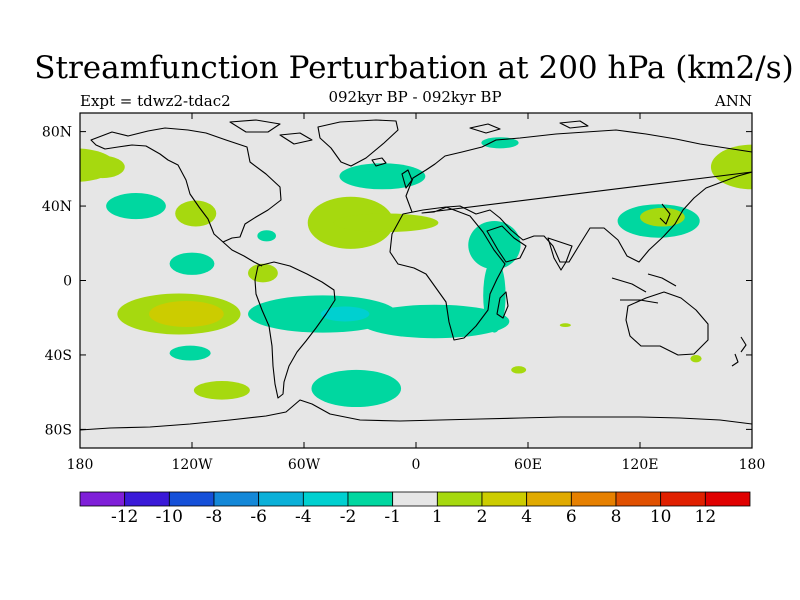  I want to click on x-tick-label-5: 60E, so click(528, 465).